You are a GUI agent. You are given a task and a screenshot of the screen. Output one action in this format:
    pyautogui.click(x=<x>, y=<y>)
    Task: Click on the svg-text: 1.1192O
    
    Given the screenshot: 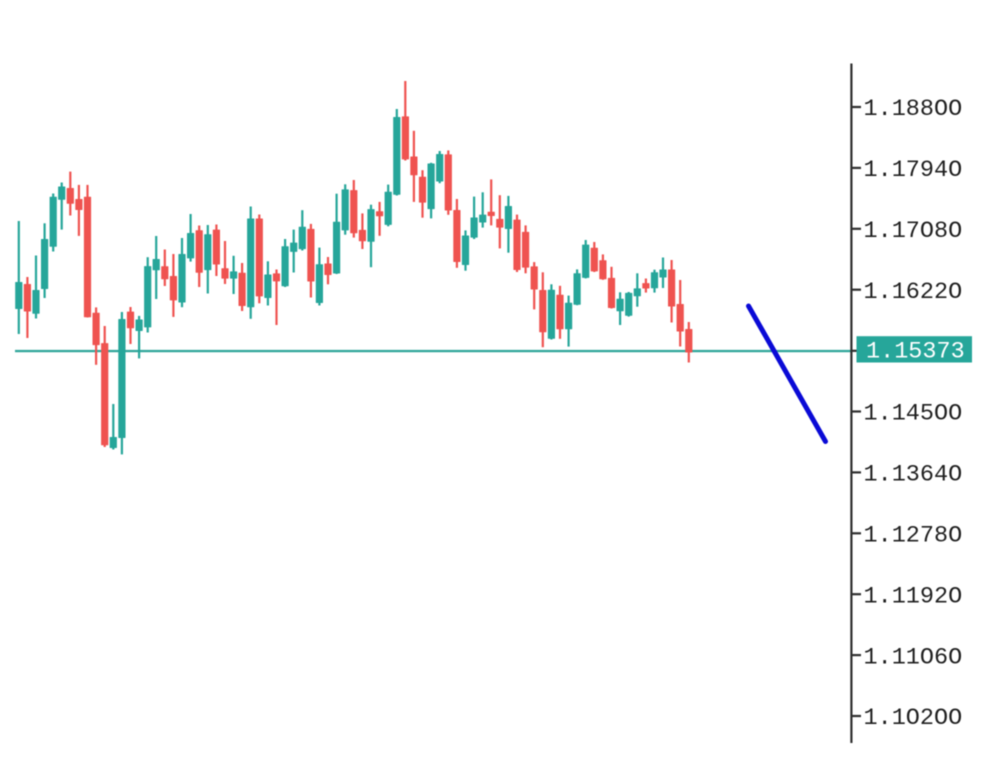 What is the action you would take?
    pyautogui.click(x=913, y=596)
    